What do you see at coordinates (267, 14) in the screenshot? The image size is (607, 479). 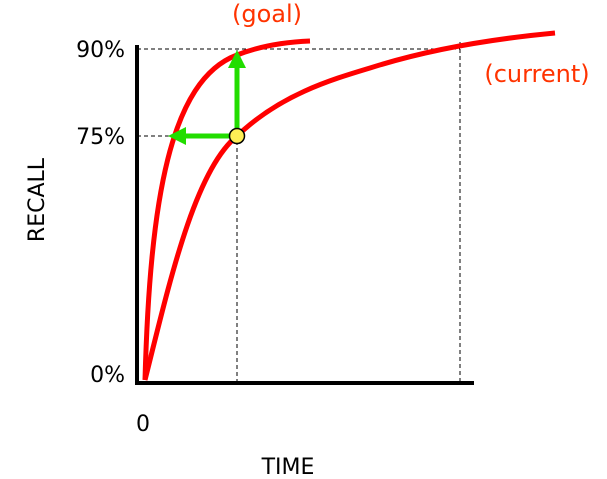 I see `goal-label: (goal)` at bounding box center [267, 14].